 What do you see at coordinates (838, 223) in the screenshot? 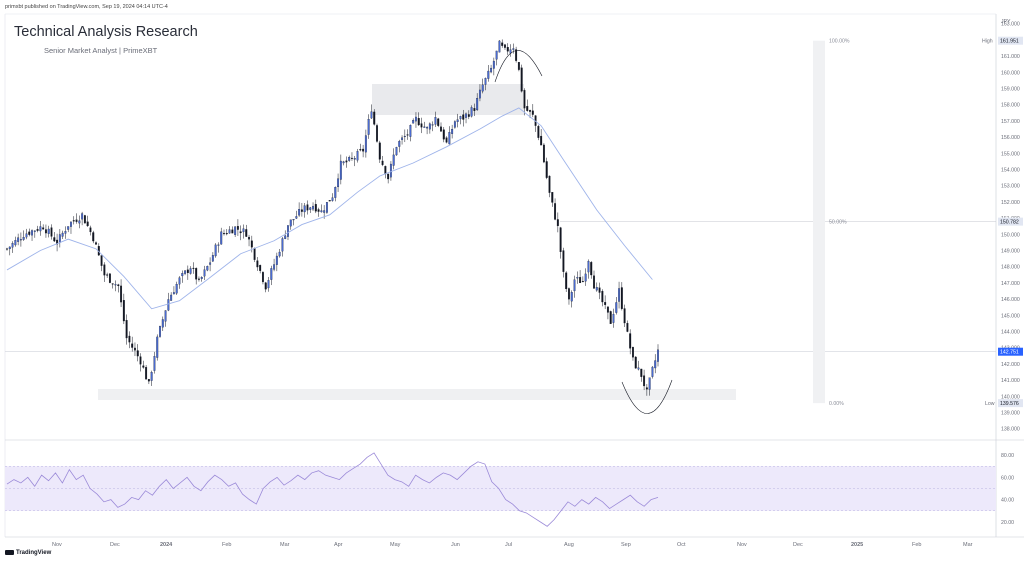
I see `fib-level-50: 50.00%` at bounding box center [838, 223].